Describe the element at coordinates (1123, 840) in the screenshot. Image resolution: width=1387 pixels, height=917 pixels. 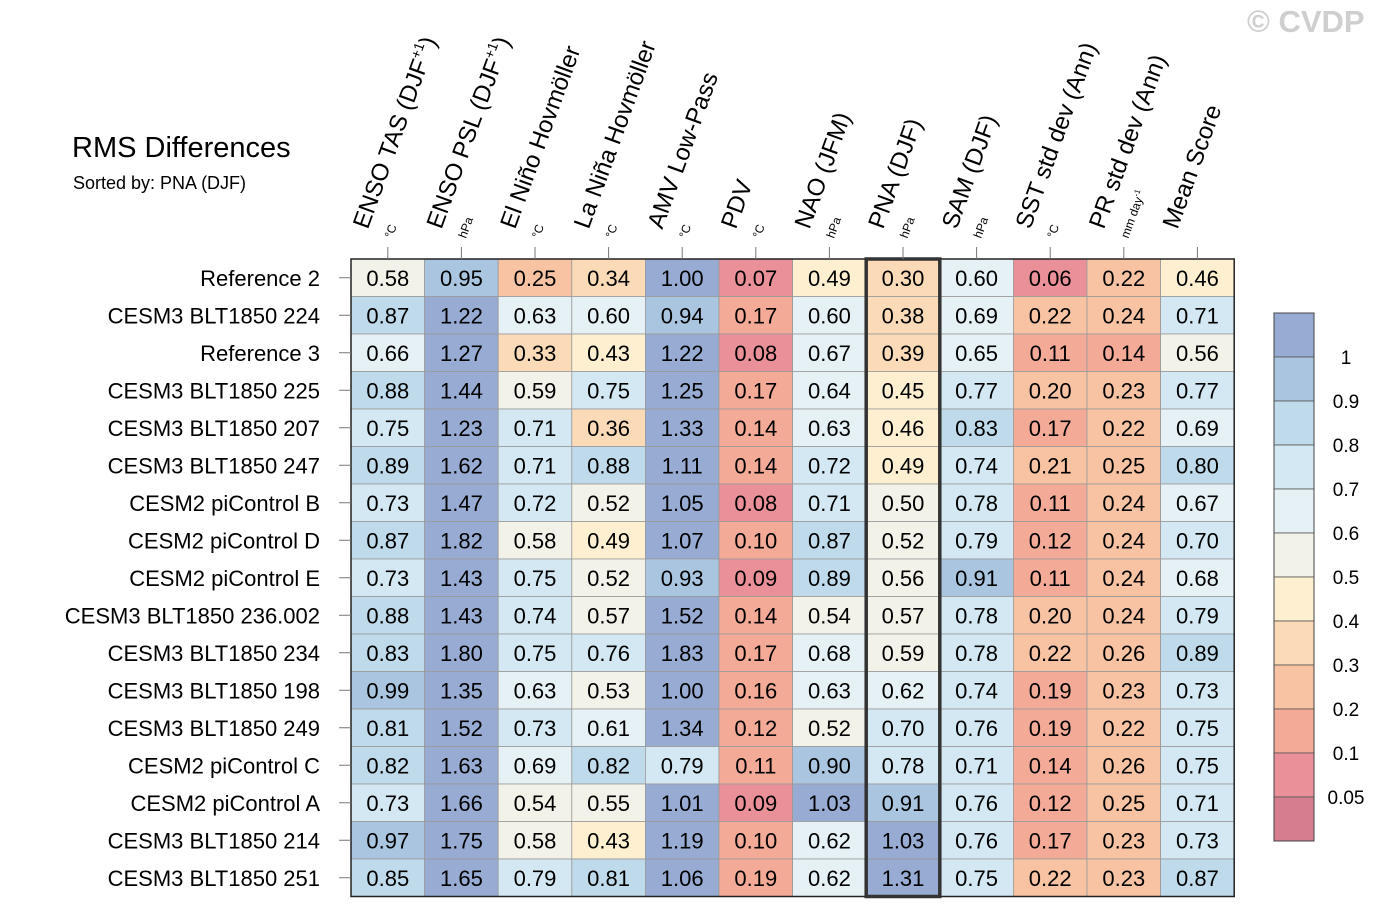
I see `cell-value-label: 0.23` at that location.